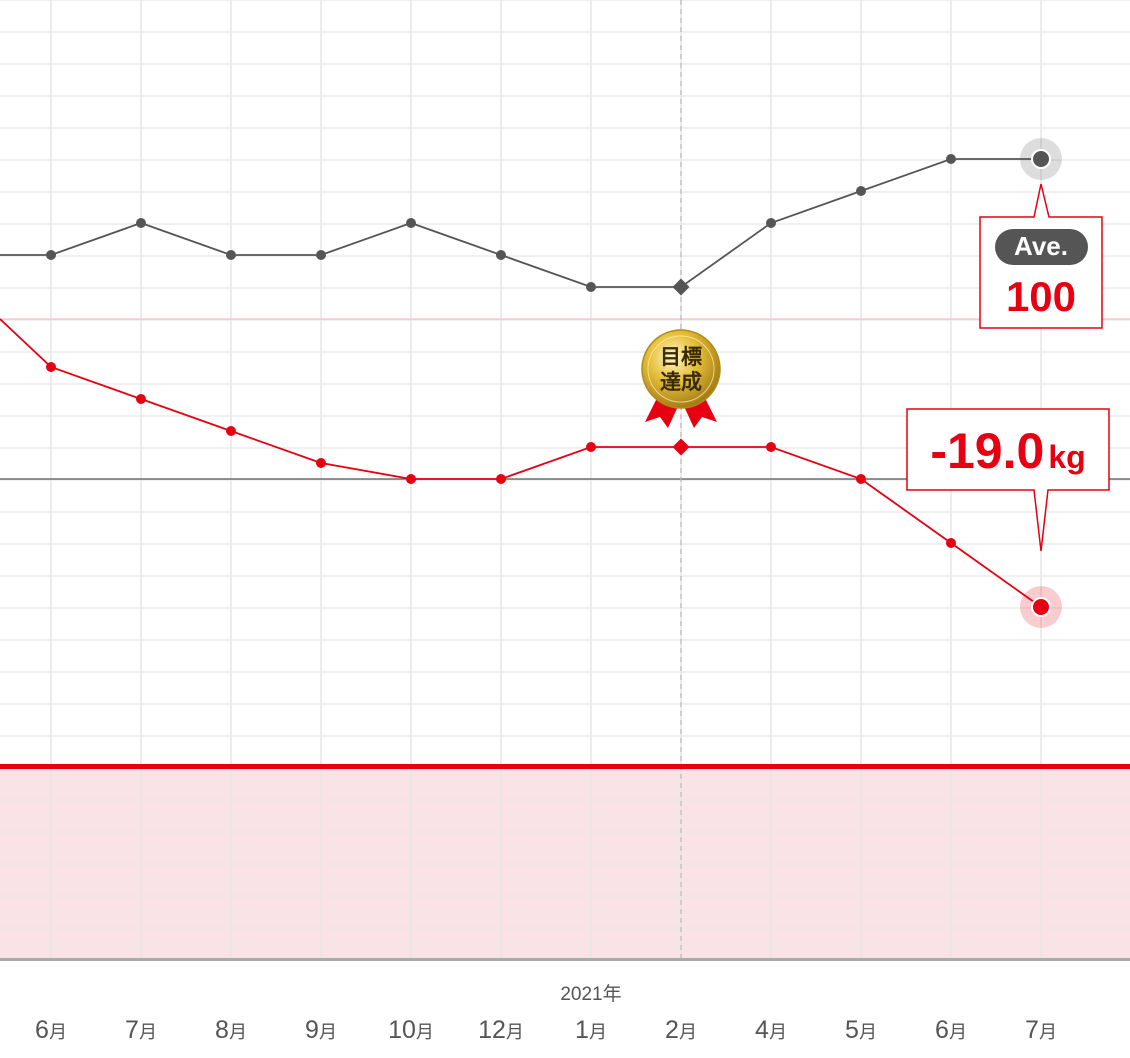 The height and width of the screenshot is (1058, 1130). What do you see at coordinates (1041, 296) in the screenshot?
I see `average-value: 100` at bounding box center [1041, 296].